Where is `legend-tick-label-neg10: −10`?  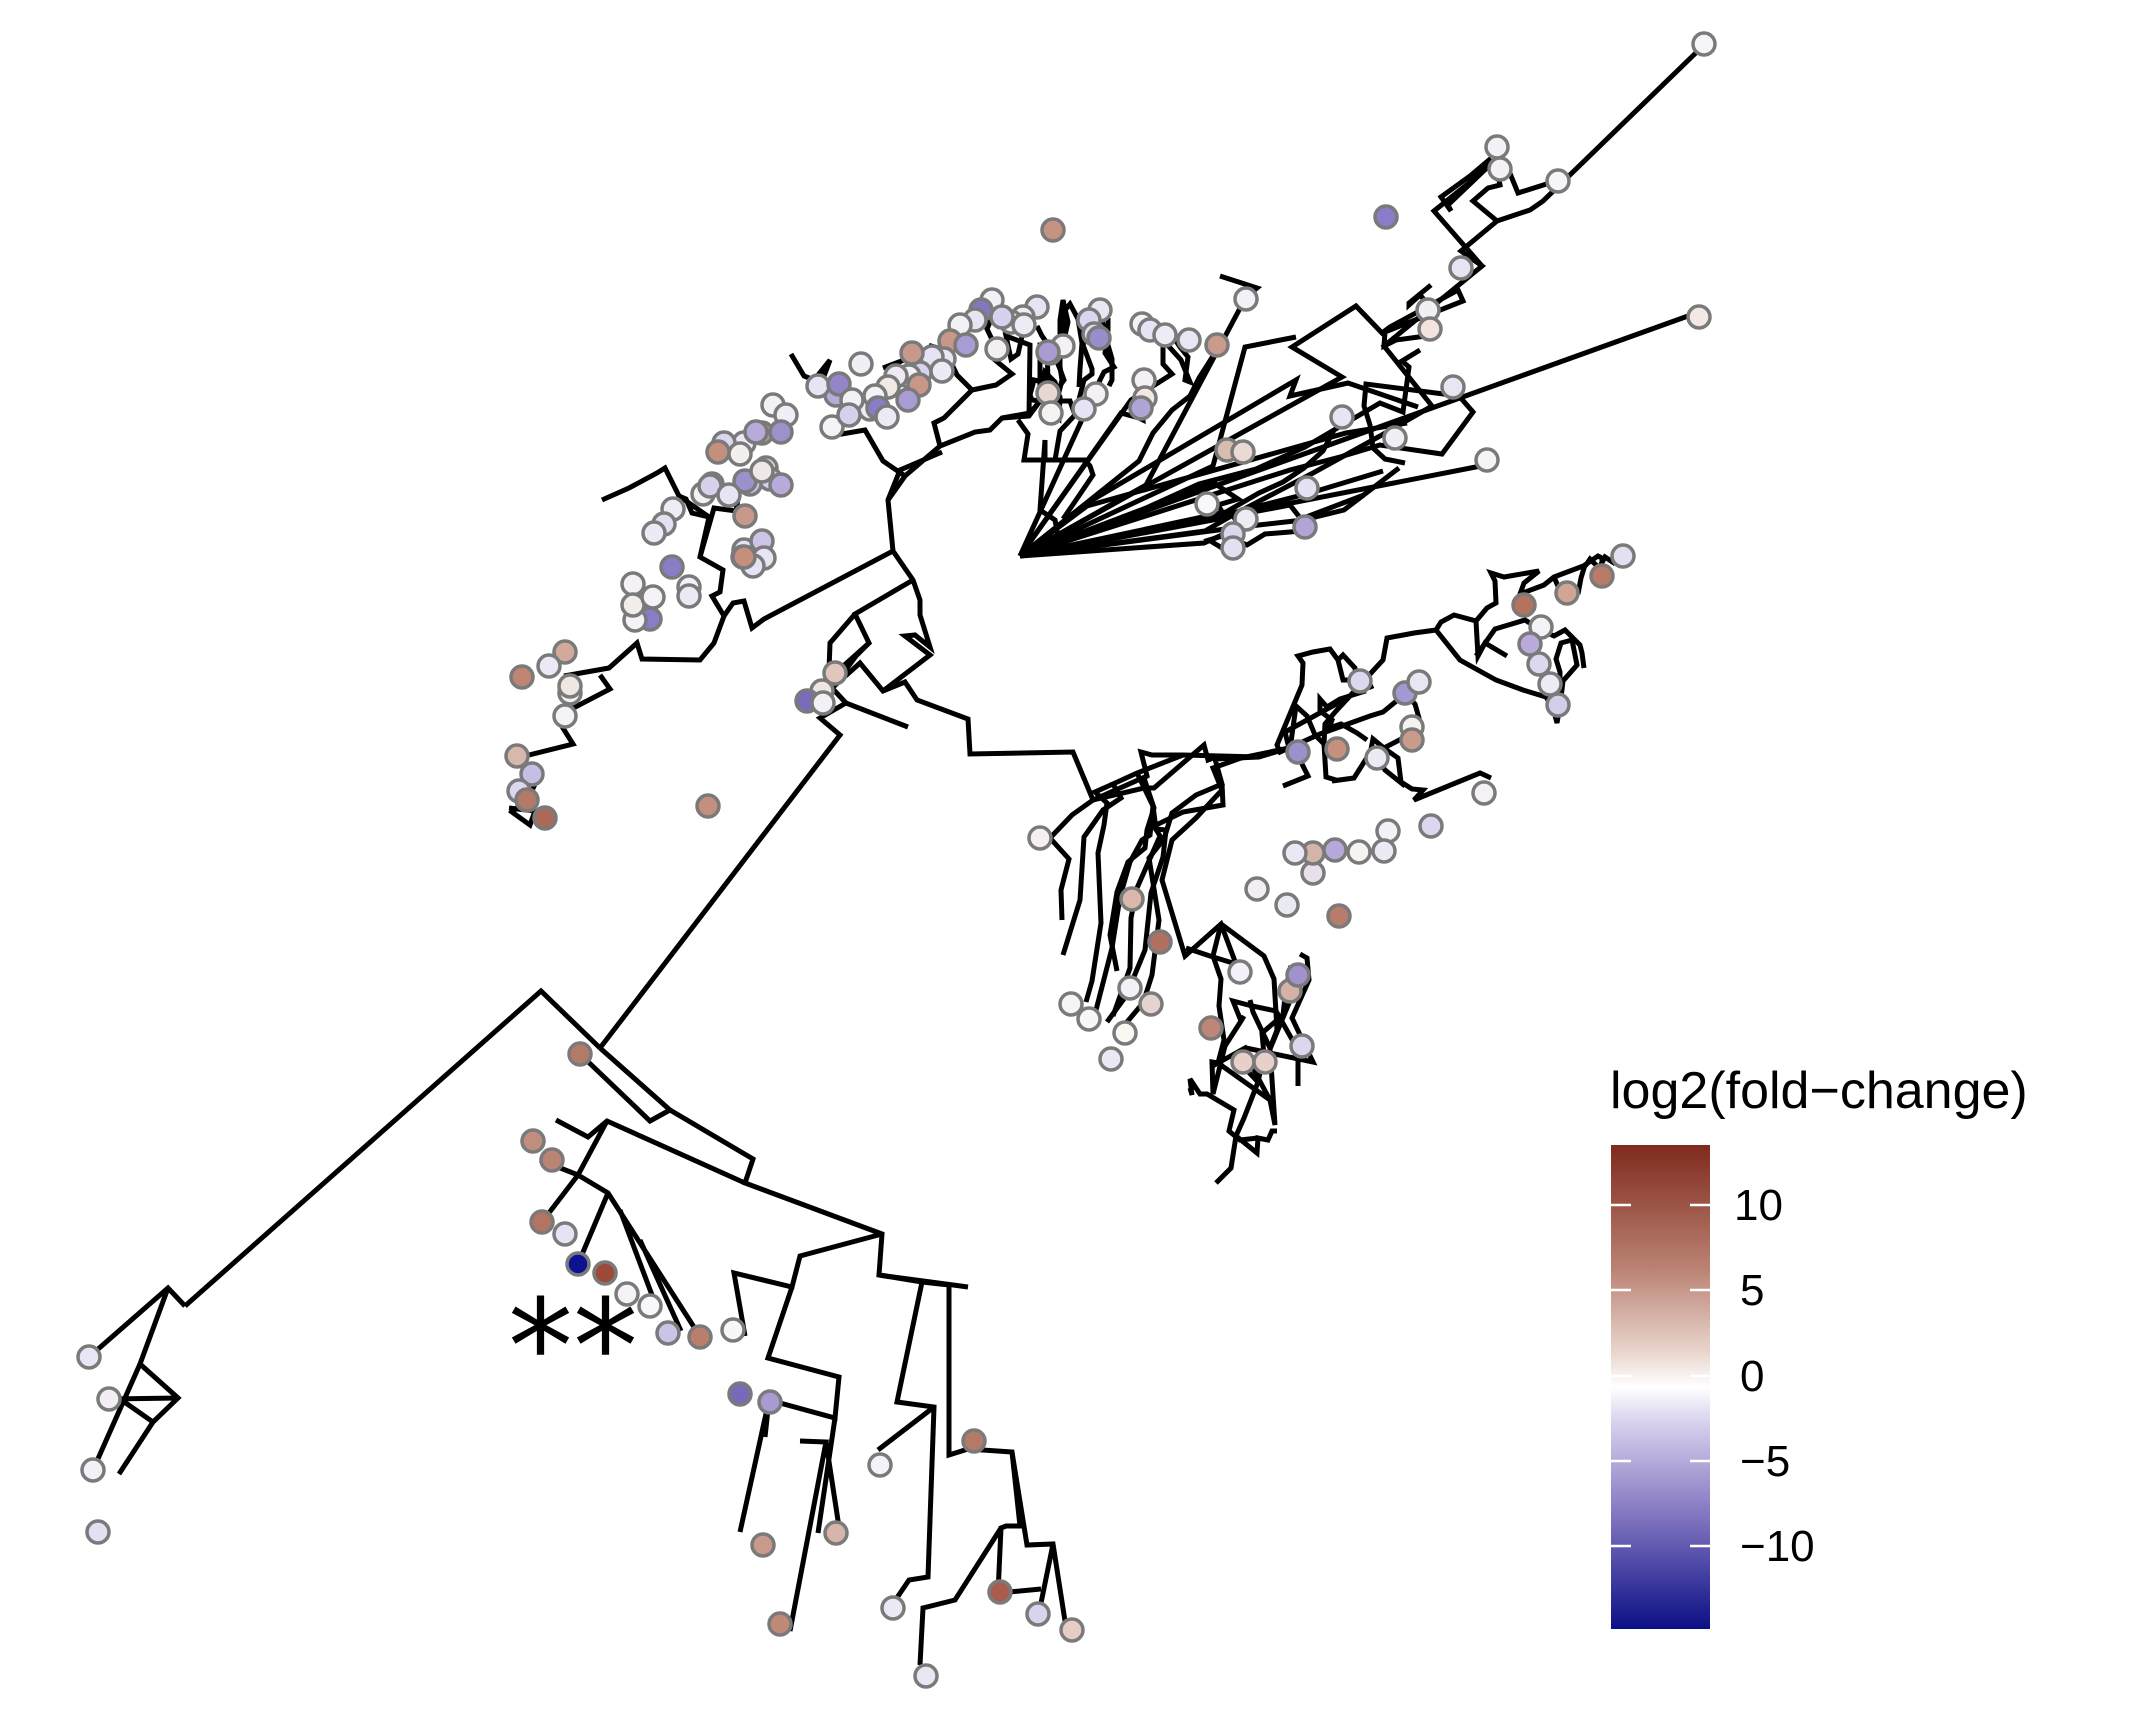
legend-tick-label-neg10: −10 is located at coordinates (1777, 1546).